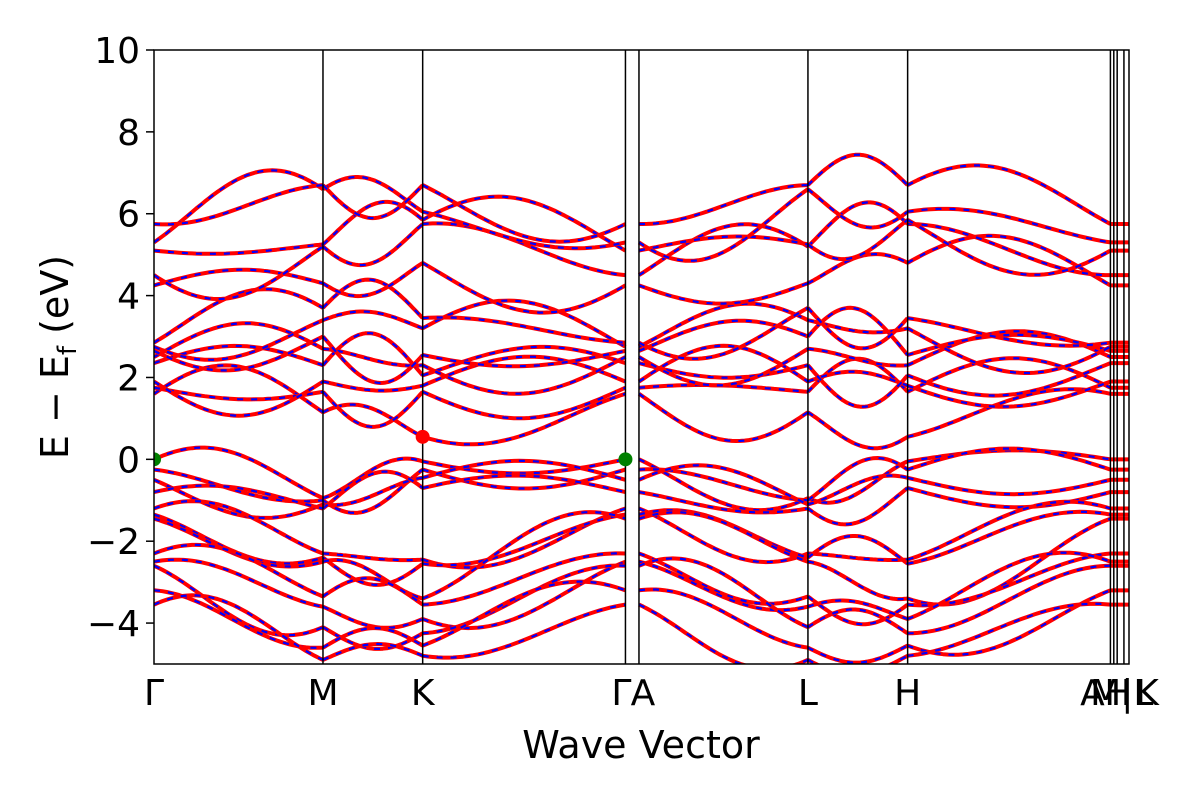  I want to click on y-tick-label: 6, so click(128, 215).